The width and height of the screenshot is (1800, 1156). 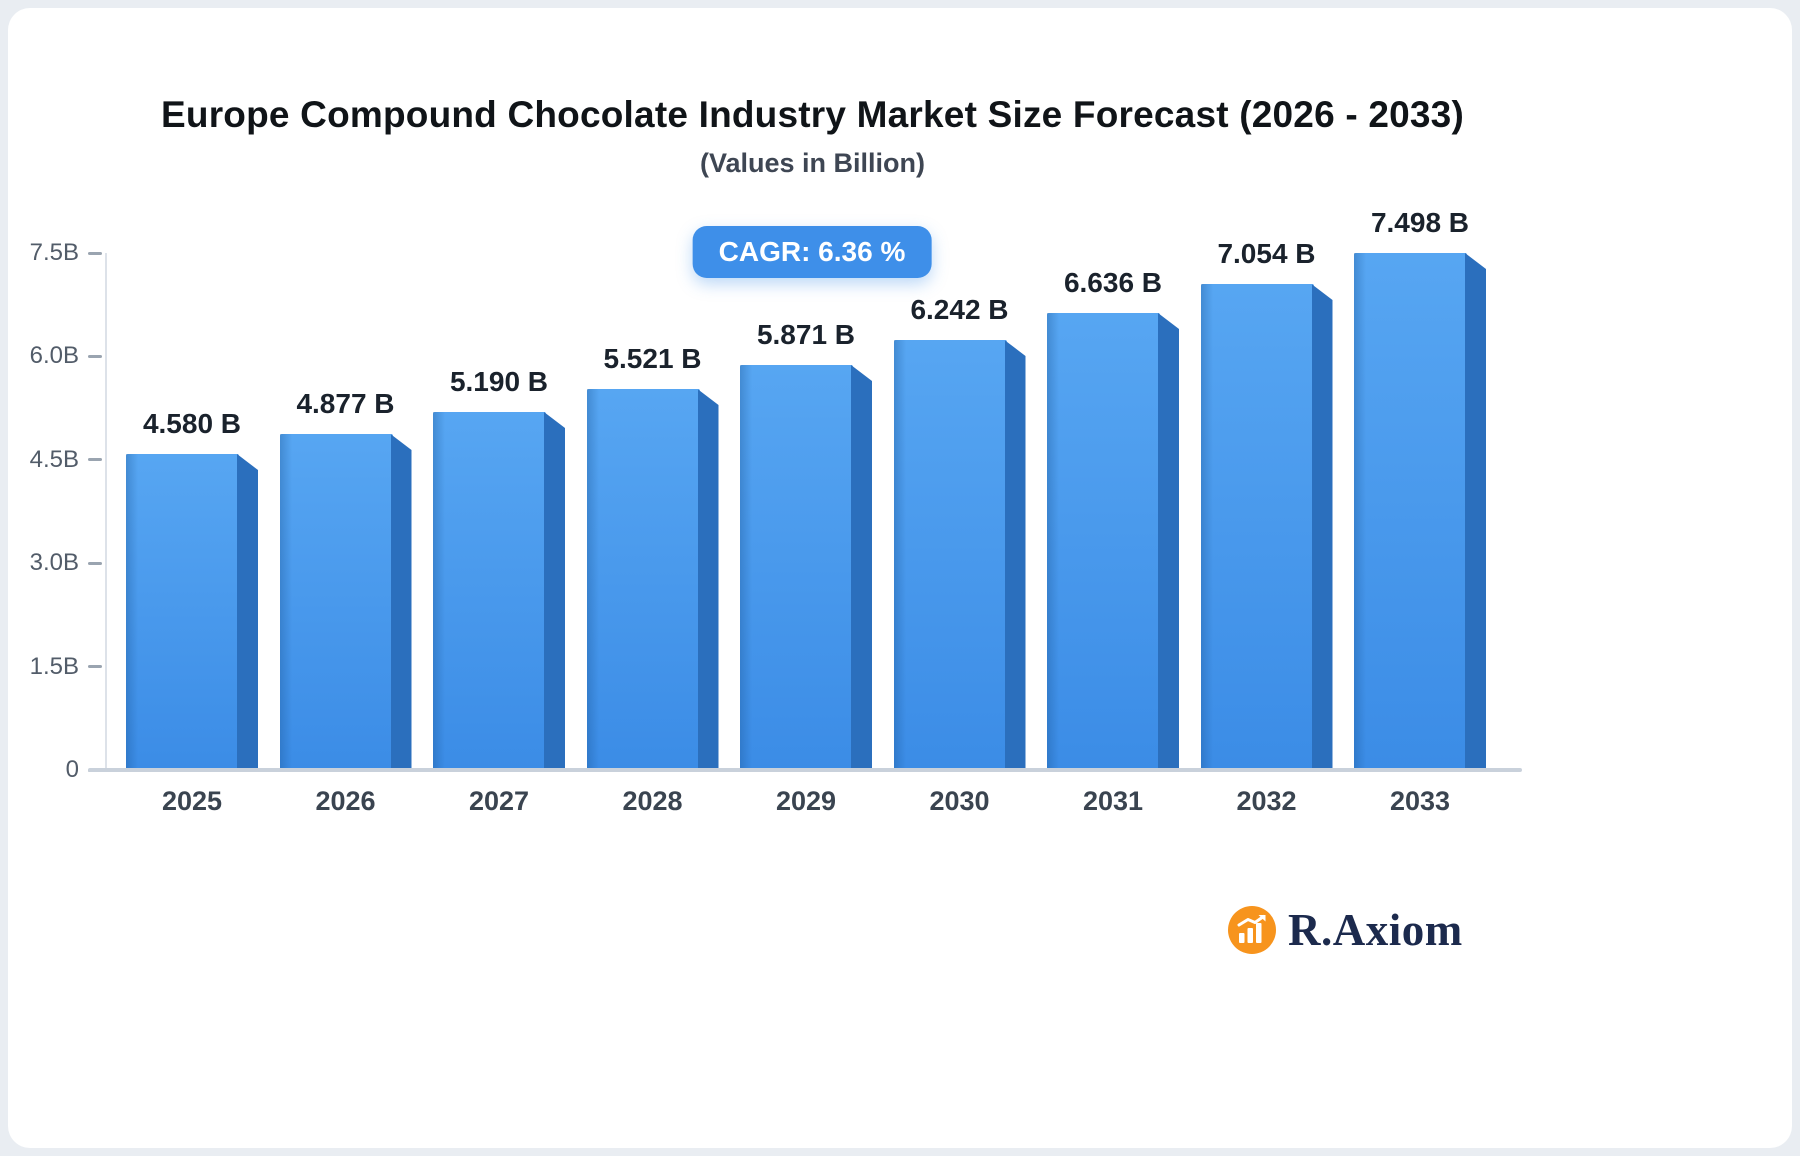 I want to click on bar-value-label: 5.521 B, so click(x=652, y=358).